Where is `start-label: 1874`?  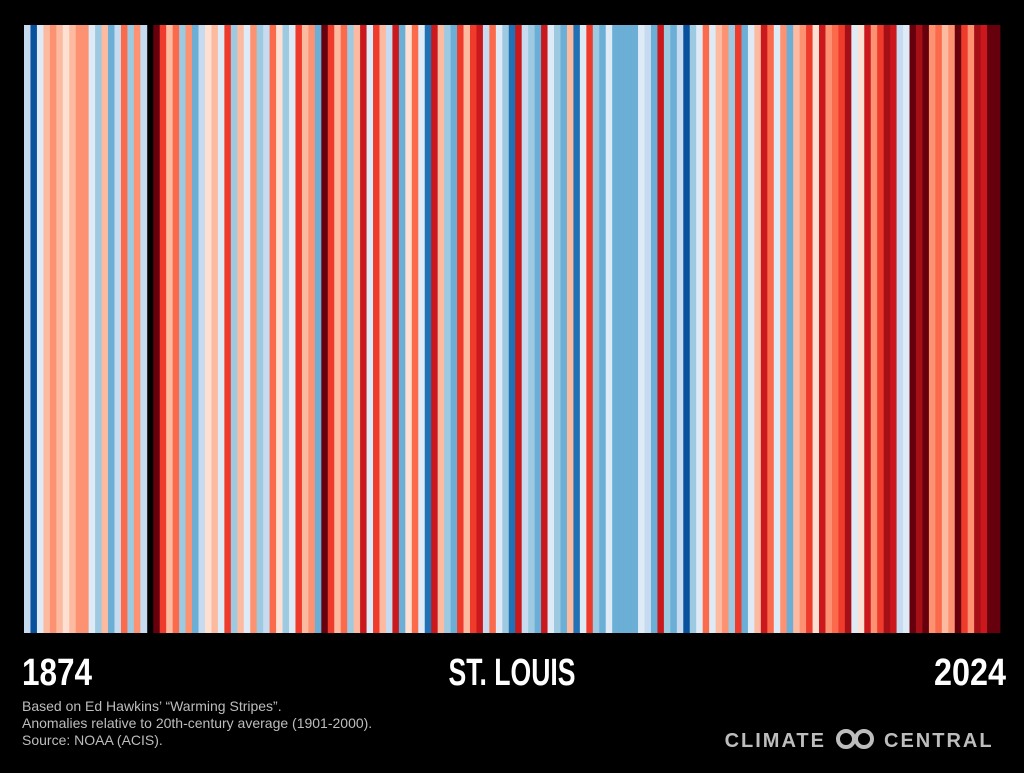 start-label: 1874 is located at coordinates (57, 673).